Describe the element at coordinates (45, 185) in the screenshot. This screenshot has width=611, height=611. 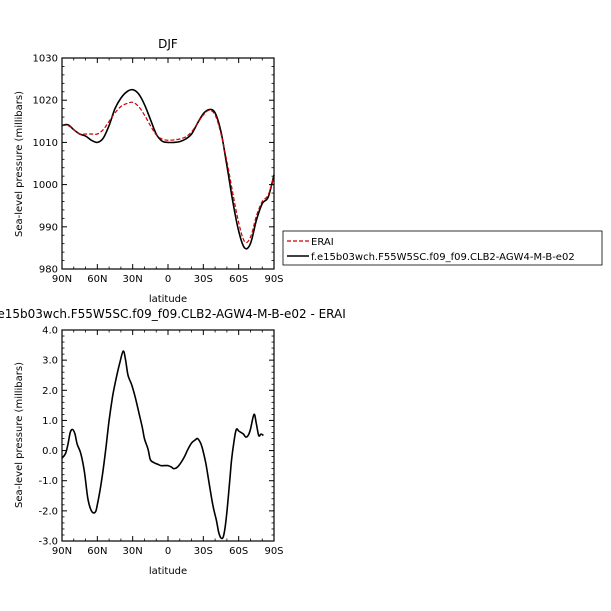
I see `y-tick-label: 1000` at that location.